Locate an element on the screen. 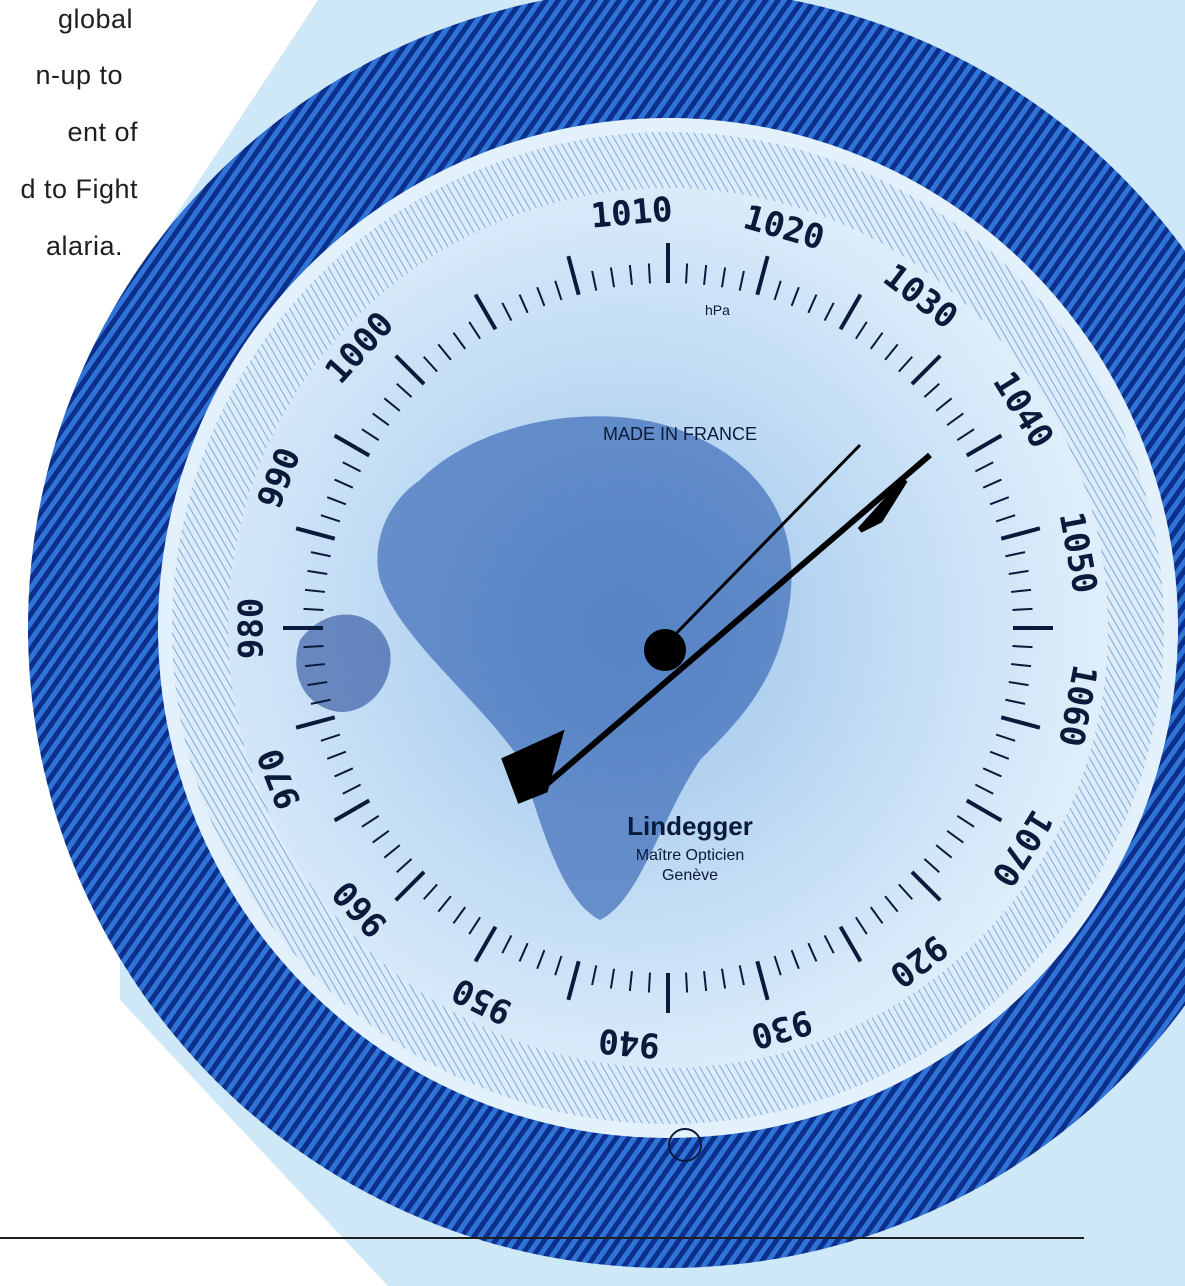 This screenshot has width=1185, height=1286. dial-map-shape is located at coordinates (584, 668).